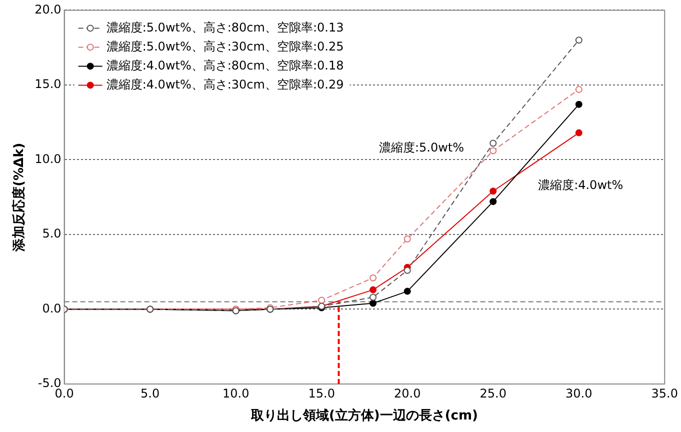 The height and width of the screenshot is (432, 681). I want to click on y-axis-title: 添加反応度(%Δk), so click(19, 197).